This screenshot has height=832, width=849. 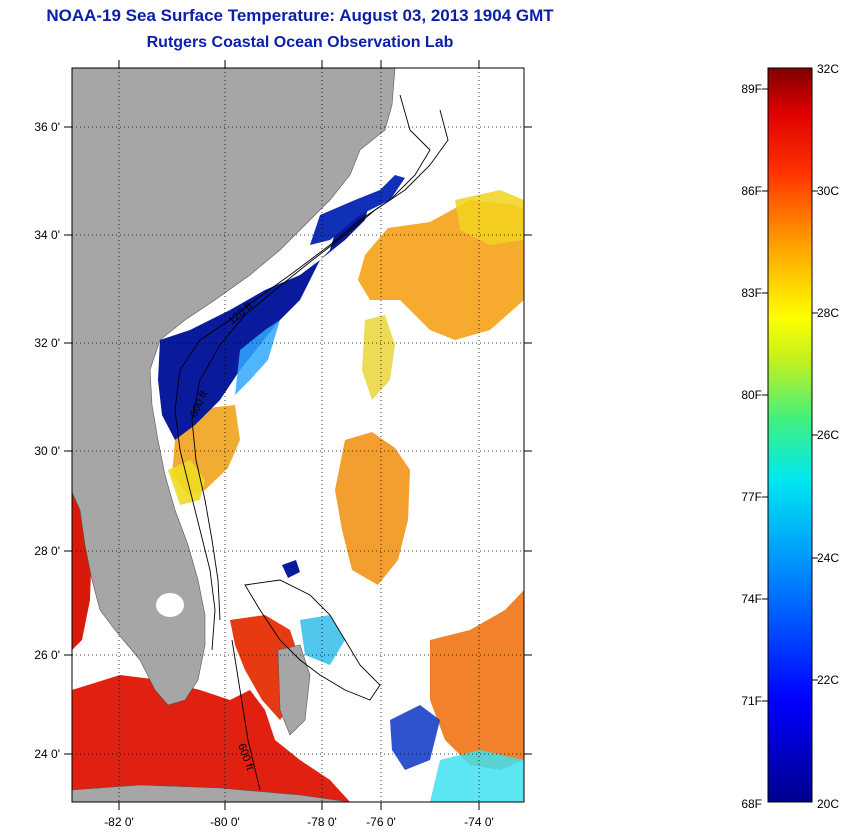 I want to click on lon-label: -82 0', so click(x=119, y=822).